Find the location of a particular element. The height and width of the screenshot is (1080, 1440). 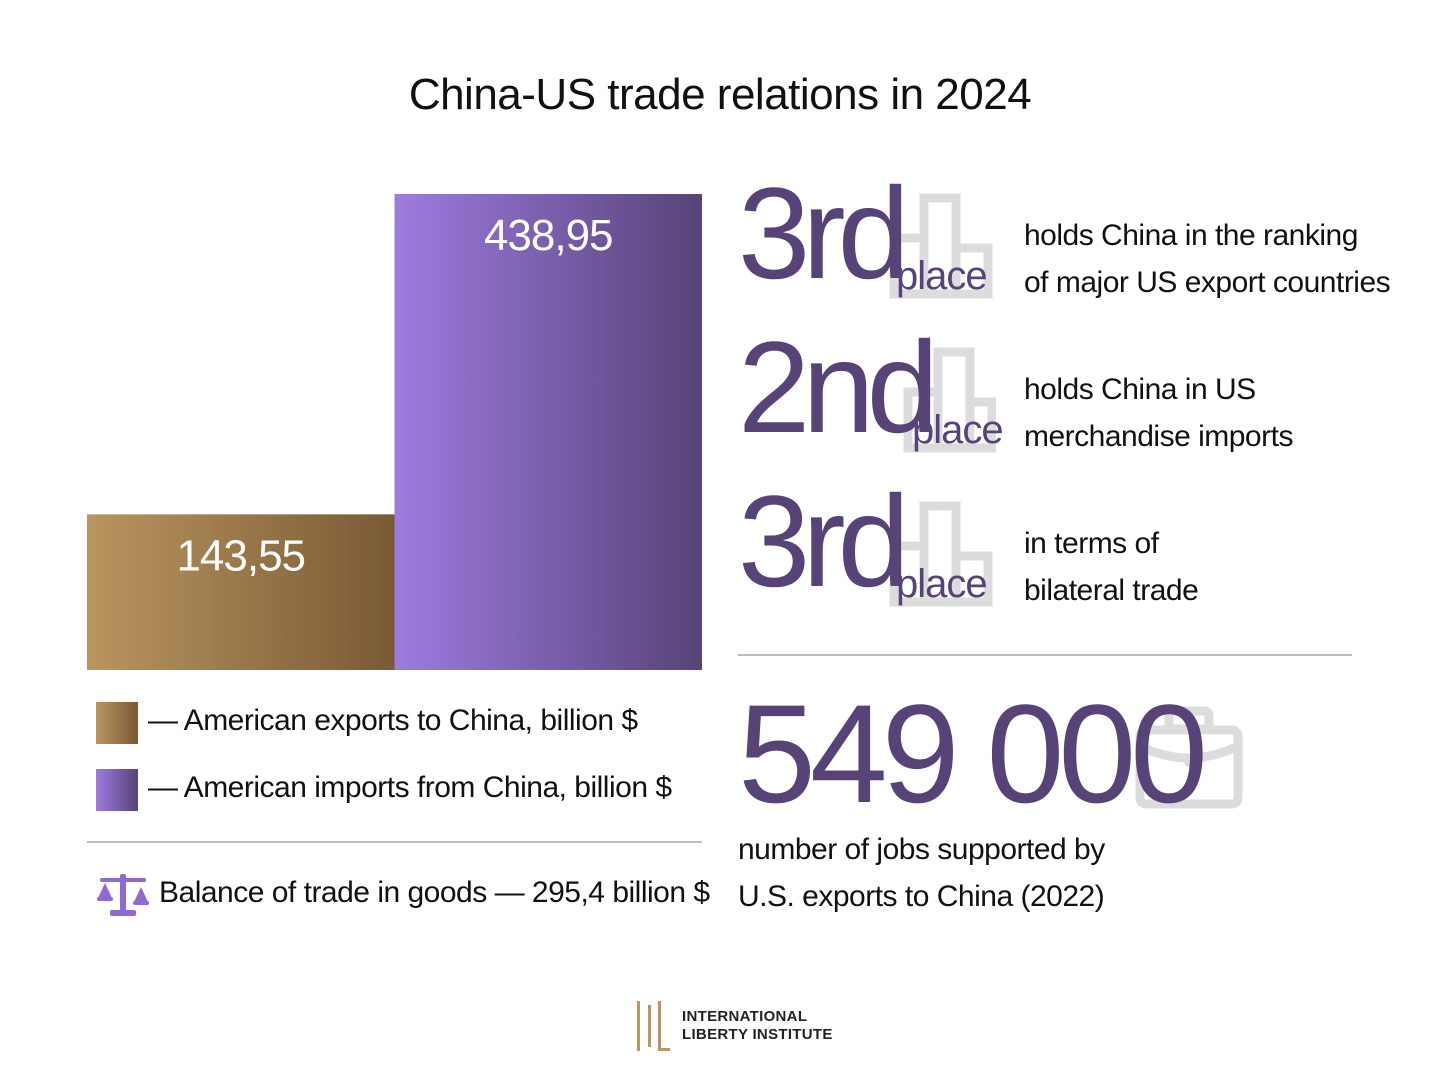

bar-value-label-imports: 438,95 is located at coordinates (548, 235).